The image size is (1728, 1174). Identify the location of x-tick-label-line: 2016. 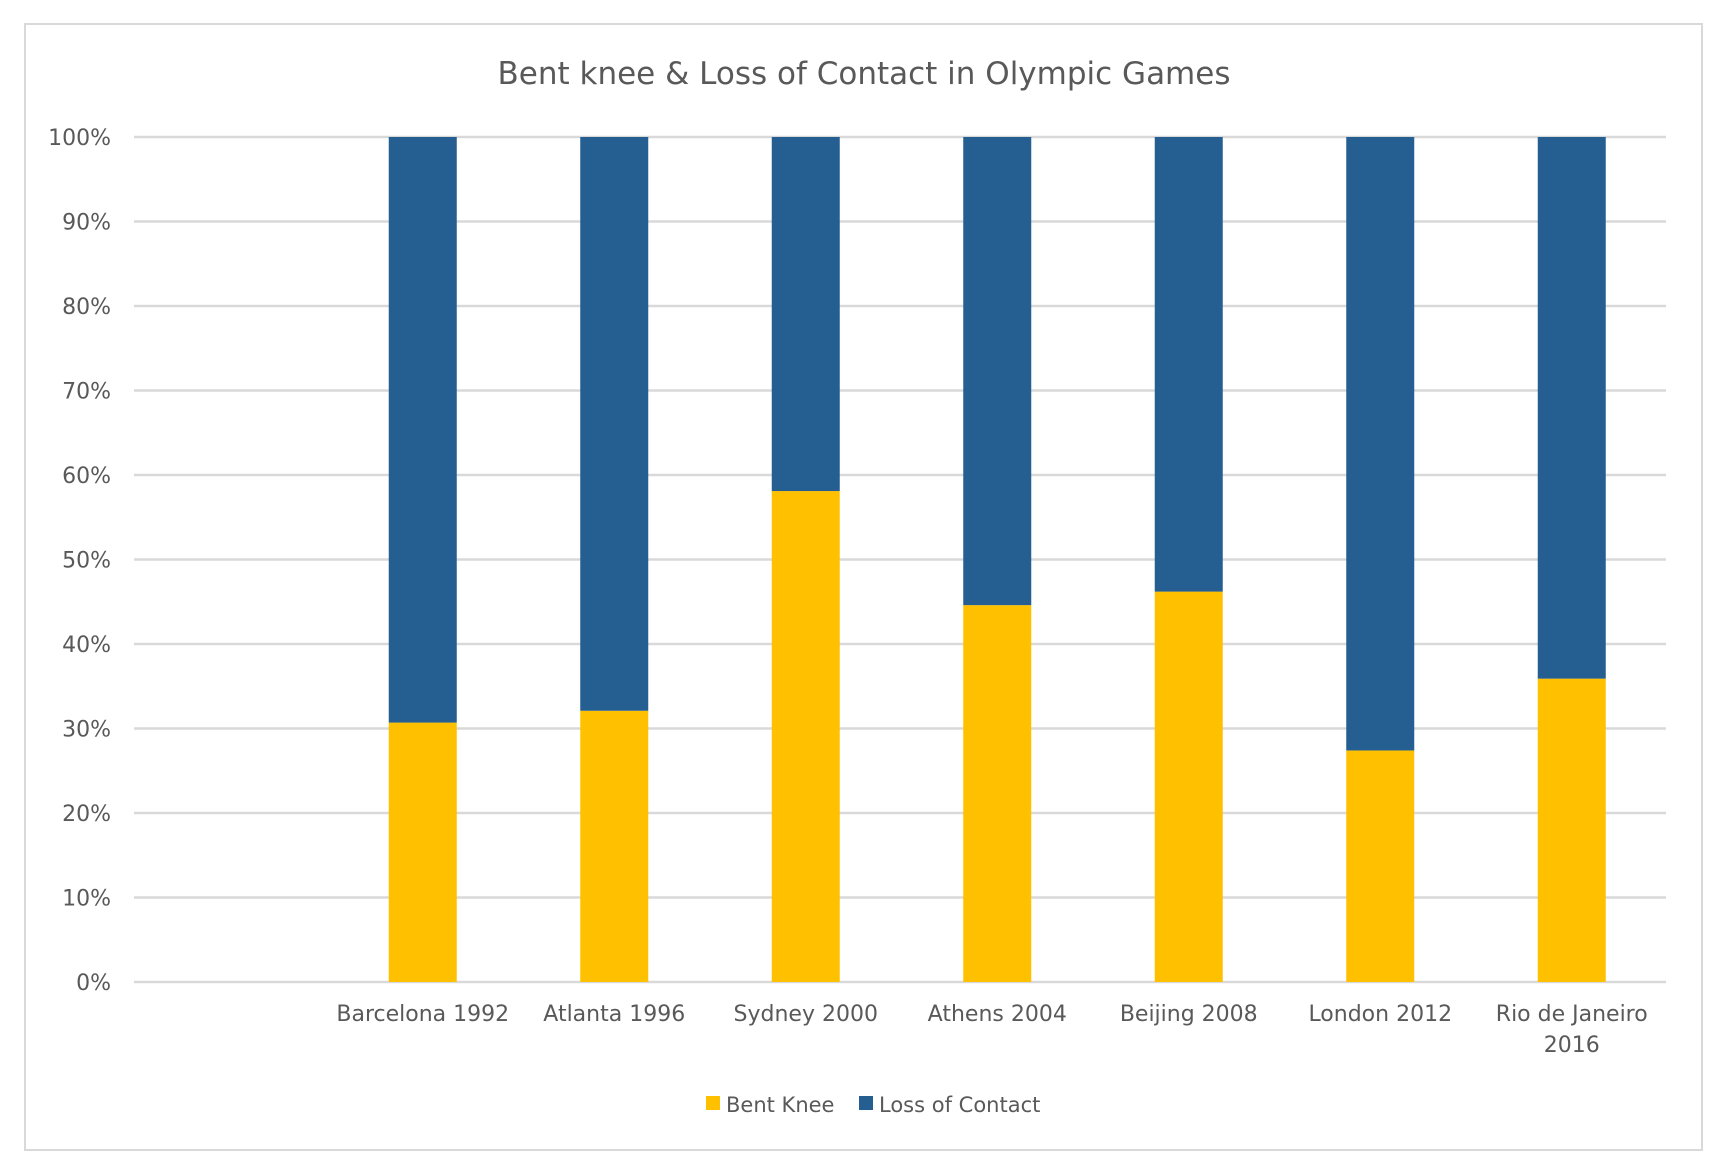
(1572, 1045).